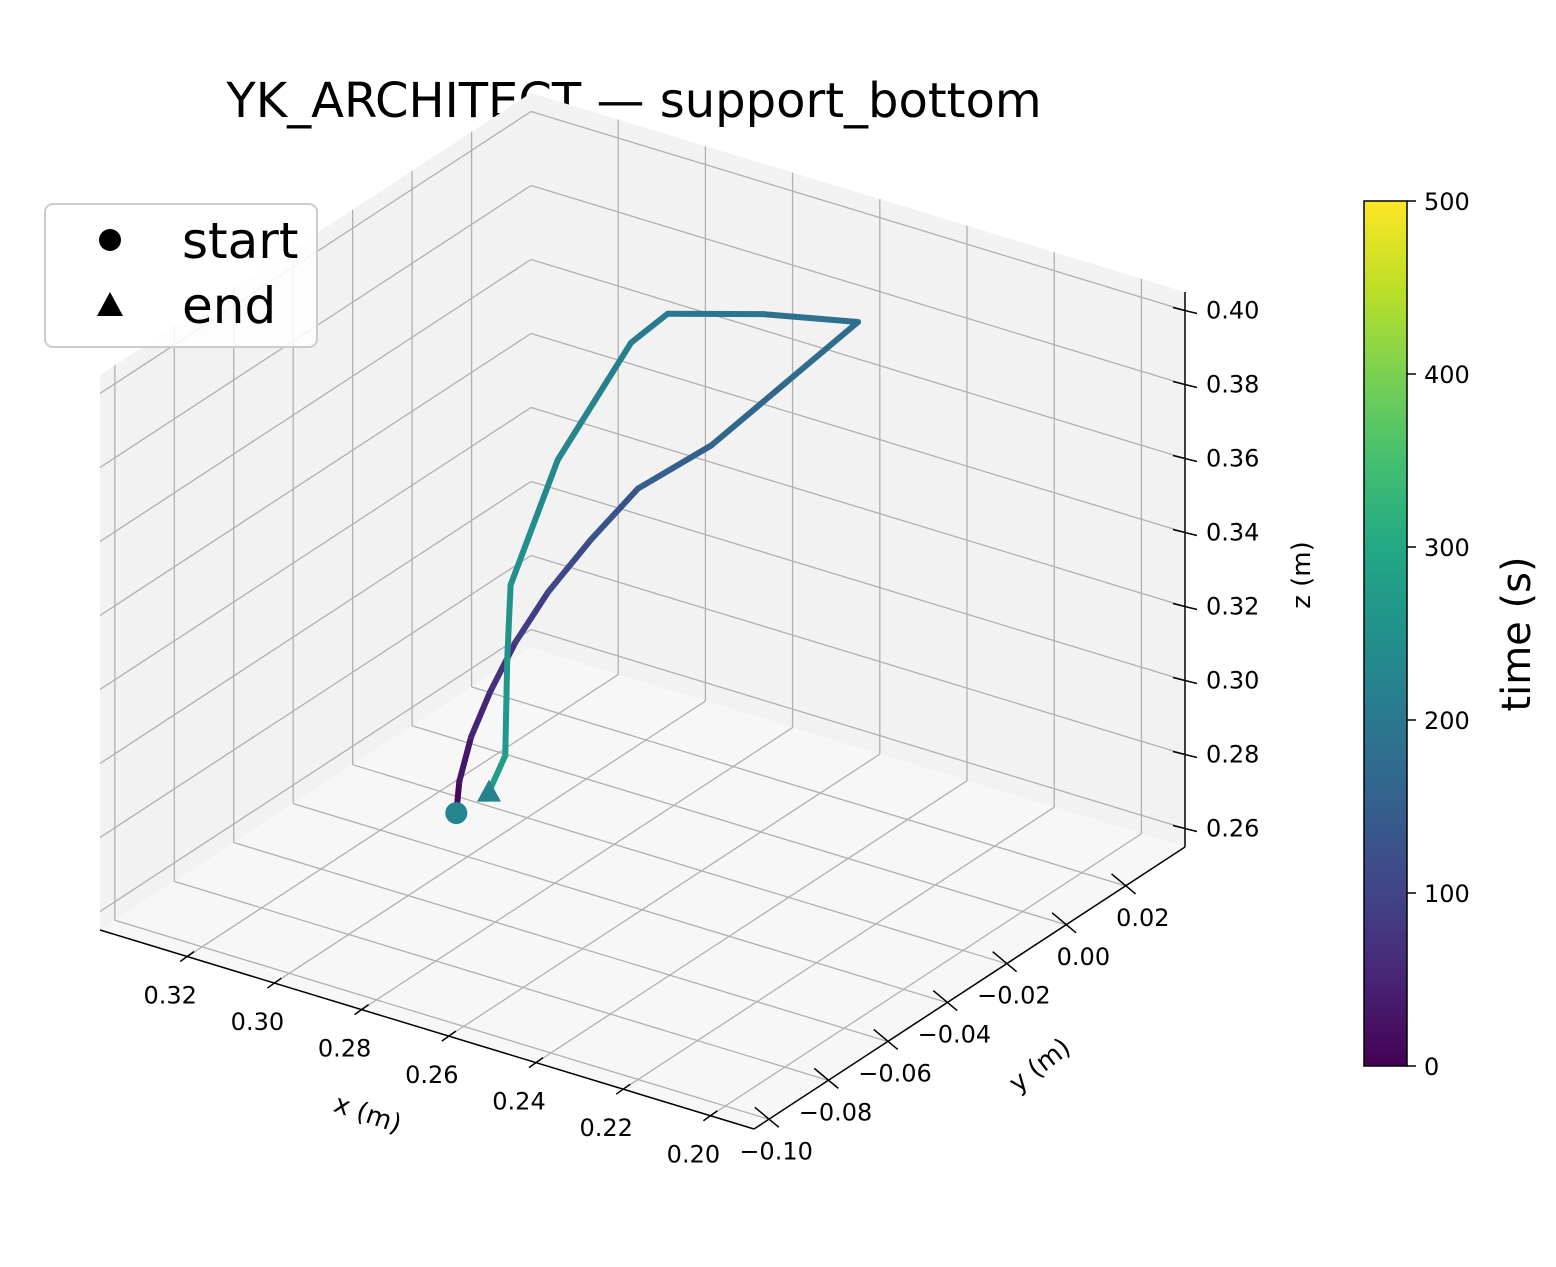 This screenshot has width=1556, height=1267. What do you see at coordinates (489, 790) in the screenshot?
I see `end-marker` at bounding box center [489, 790].